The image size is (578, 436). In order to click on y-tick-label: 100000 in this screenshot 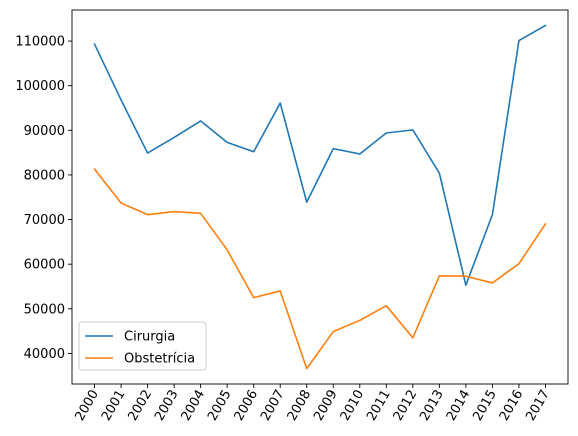, I will do `click(40, 86)`.